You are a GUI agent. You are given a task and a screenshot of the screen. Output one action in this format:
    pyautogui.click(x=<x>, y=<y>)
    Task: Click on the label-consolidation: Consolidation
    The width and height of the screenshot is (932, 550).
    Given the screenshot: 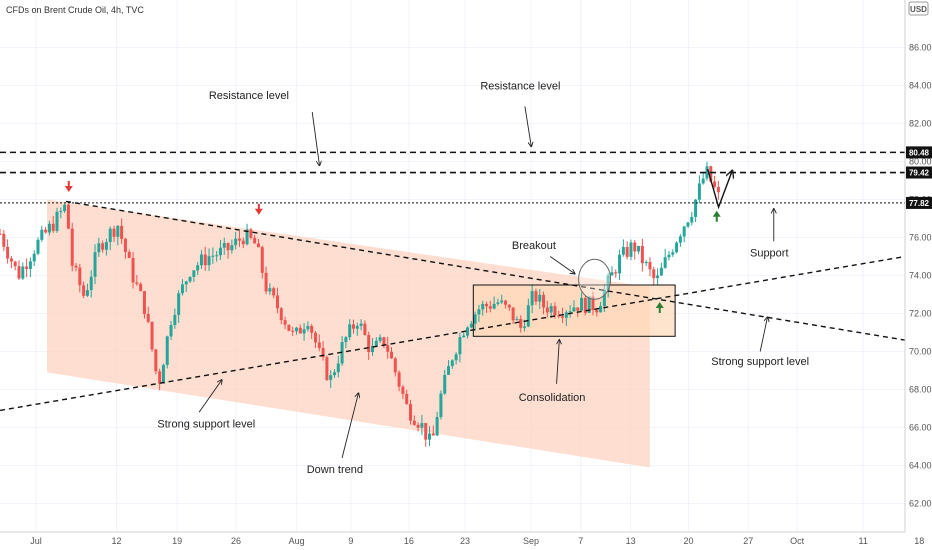 What is the action you would take?
    pyautogui.click(x=552, y=398)
    